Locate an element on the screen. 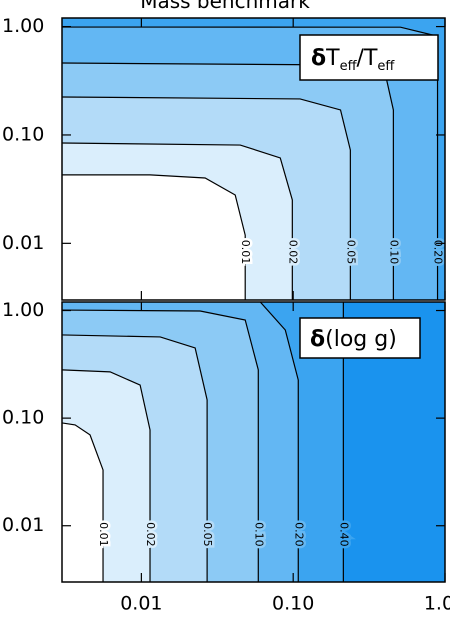 The width and height of the screenshot is (450, 623). x-tick-label: 0.10 is located at coordinates (293, 604).